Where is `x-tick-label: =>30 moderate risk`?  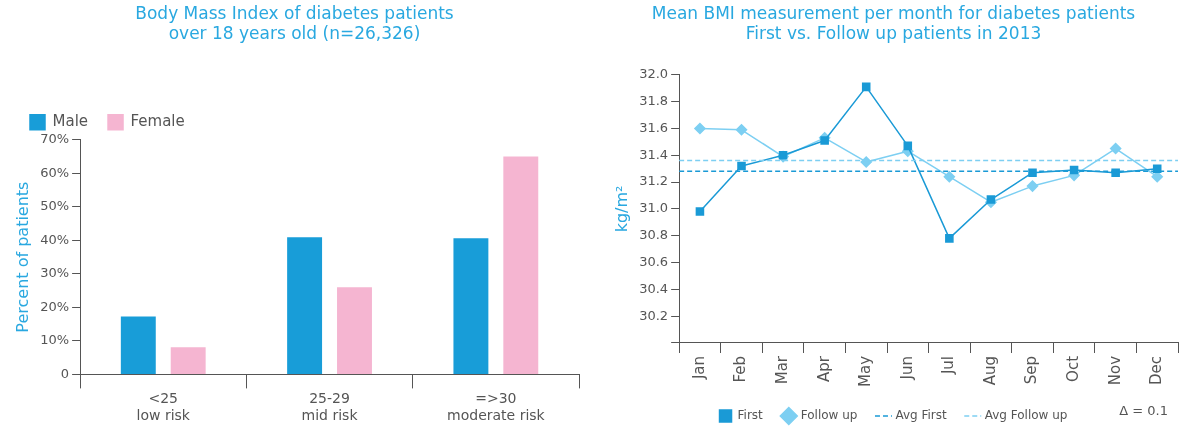 x-tick-label: =>30 moderate risk is located at coordinates (496, 407).